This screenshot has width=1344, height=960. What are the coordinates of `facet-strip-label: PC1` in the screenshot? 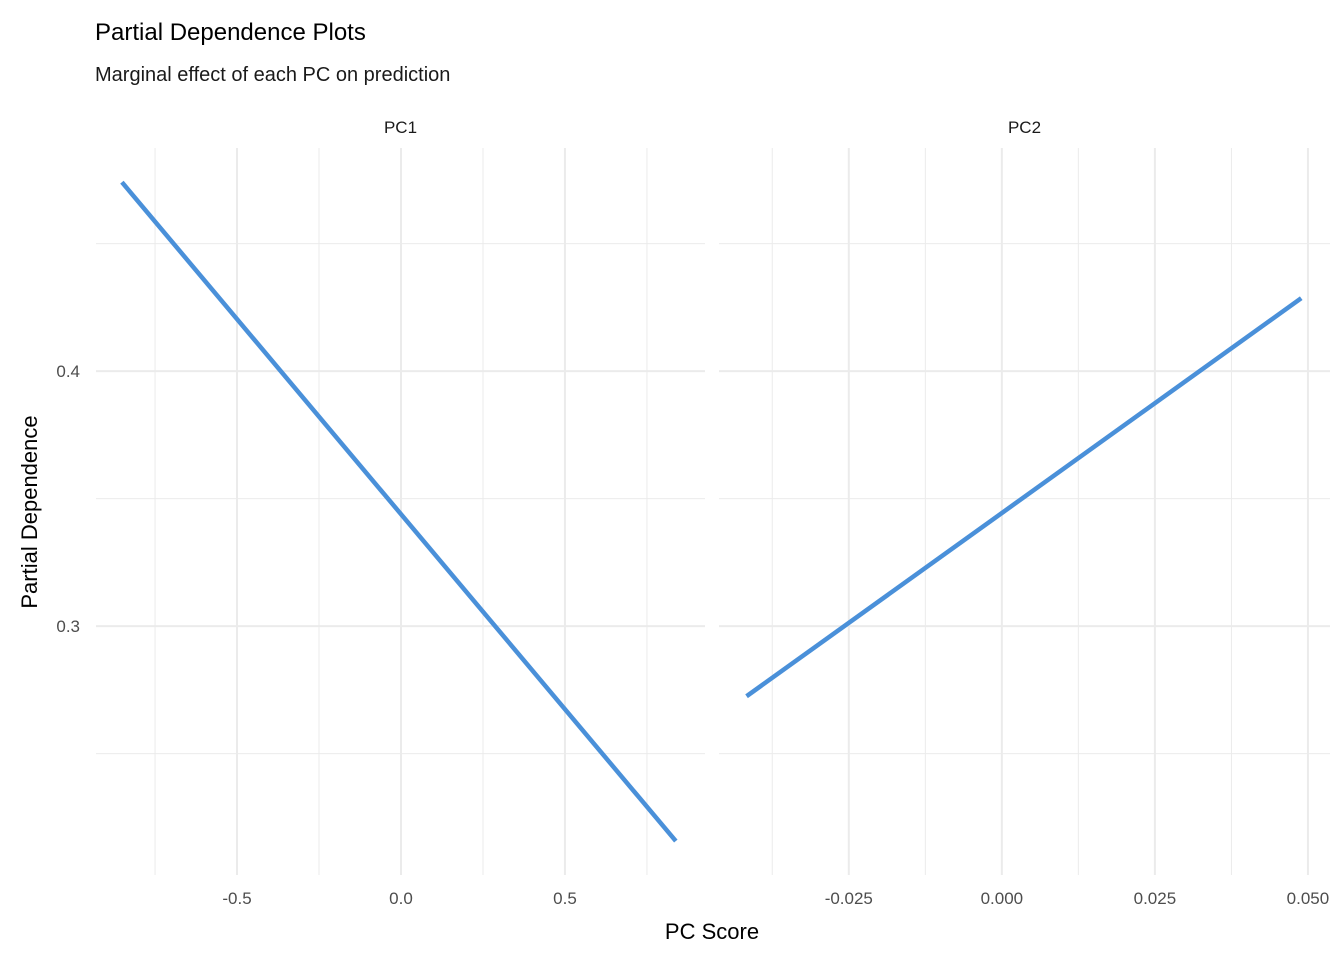 It's located at (400, 127).